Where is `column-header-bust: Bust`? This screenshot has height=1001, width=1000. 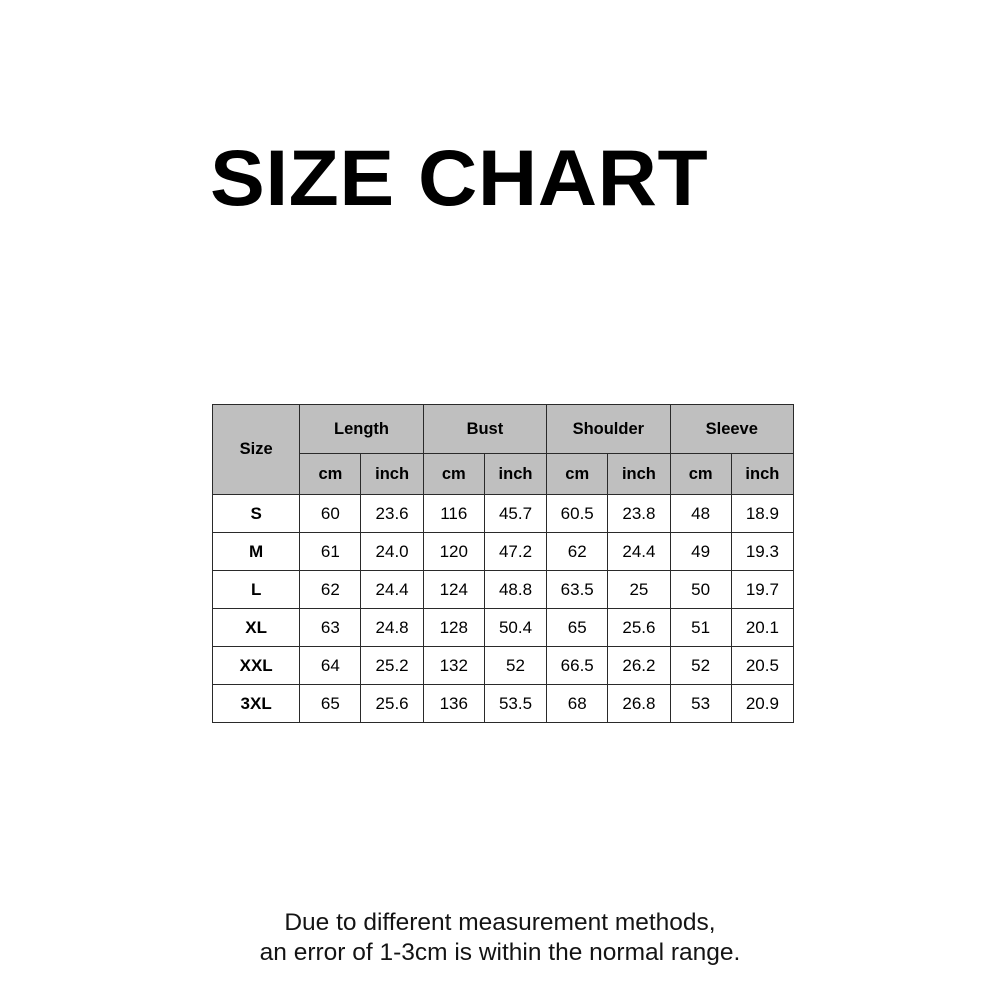 column-header-bust: Bust is located at coordinates (485, 429).